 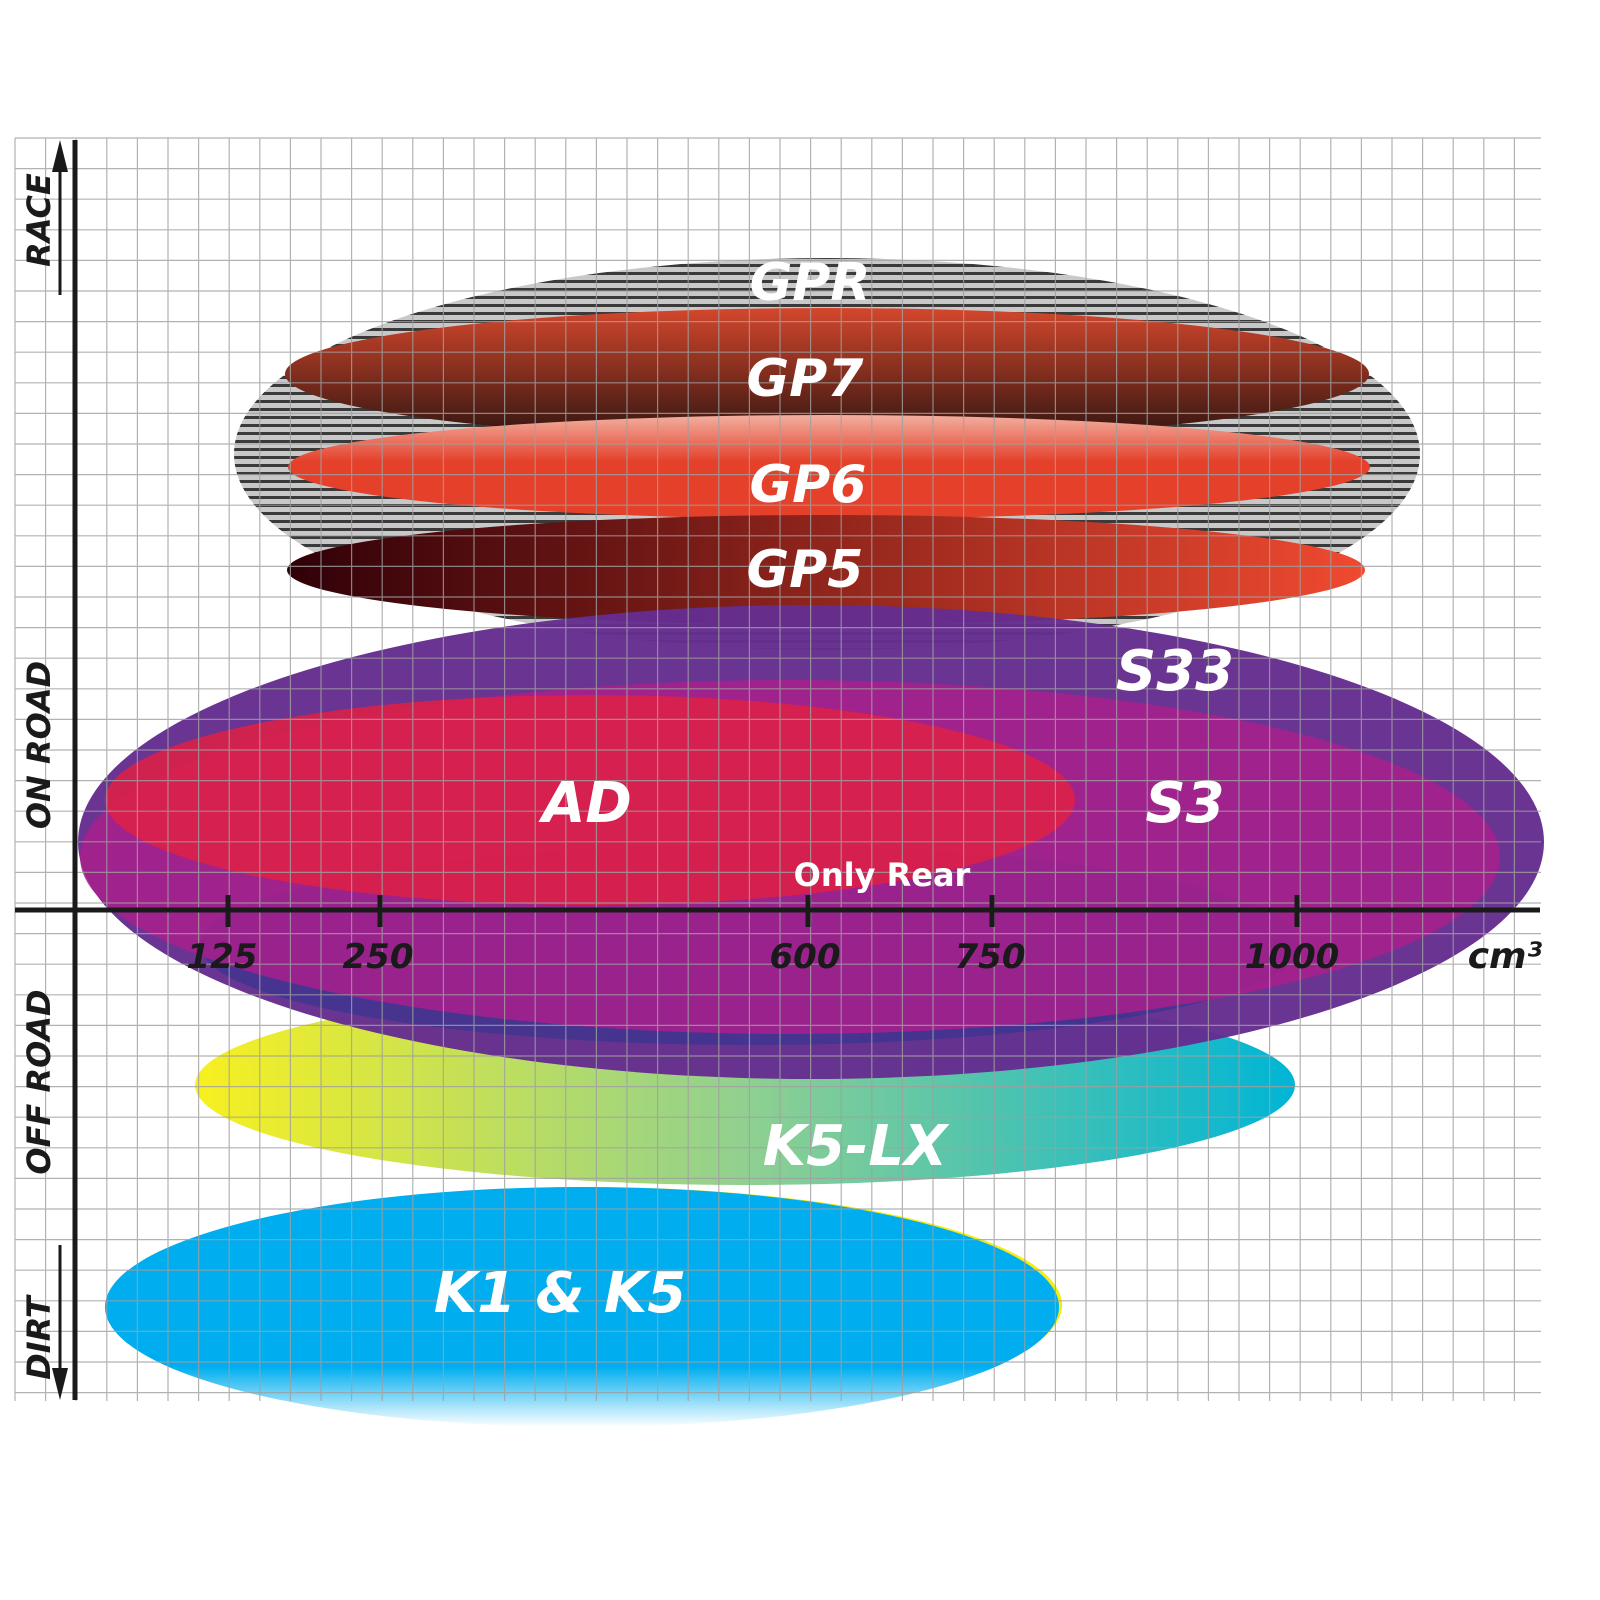 What do you see at coordinates (378, 957) in the screenshot?
I see `tick-label-250: 250` at bounding box center [378, 957].